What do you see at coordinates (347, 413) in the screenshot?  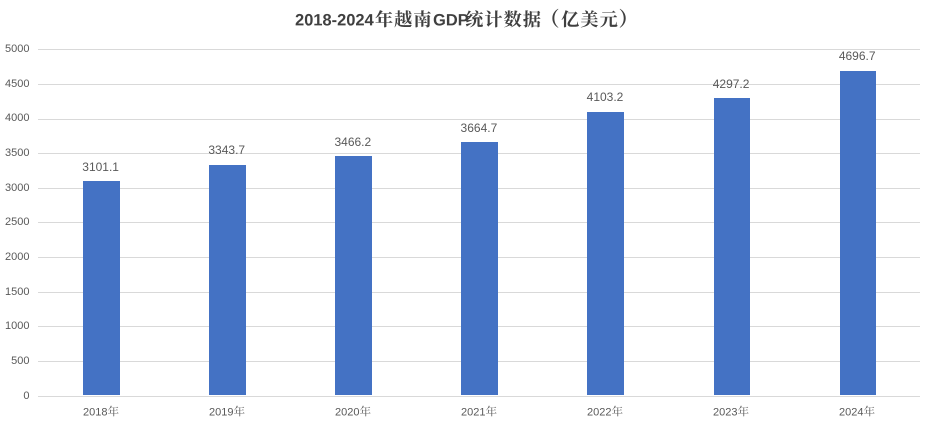 I see `svg-text: 2020` at bounding box center [347, 413].